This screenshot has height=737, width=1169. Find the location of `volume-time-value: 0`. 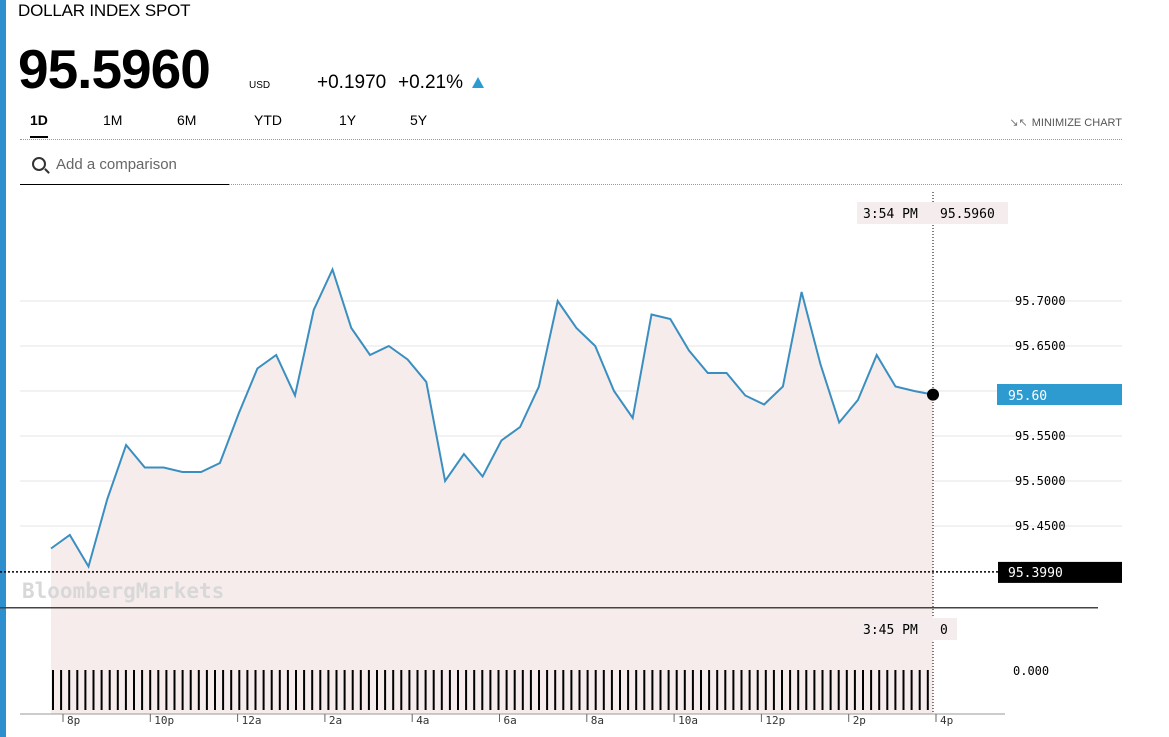

volume-time-value: 0 is located at coordinates (944, 630).